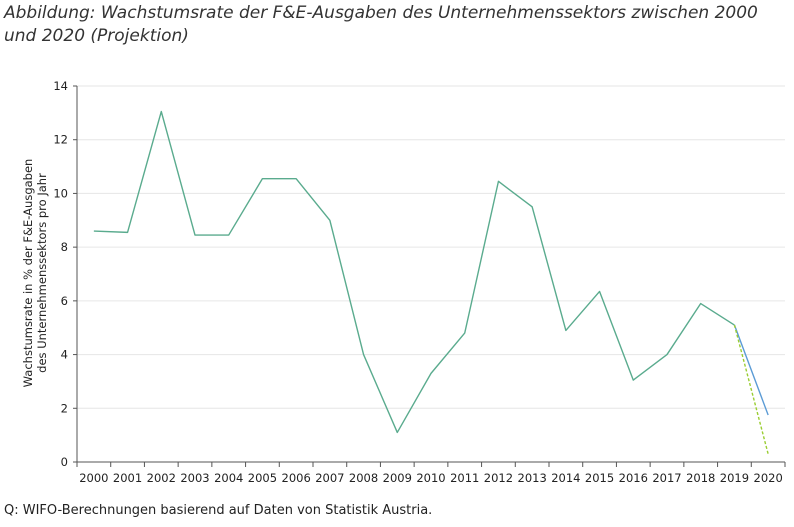 Image resolution: width=794 pixels, height=527 pixels. Describe the element at coordinates (93, 478) in the screenshot. I see `x-tick-label: 2000` at that location.